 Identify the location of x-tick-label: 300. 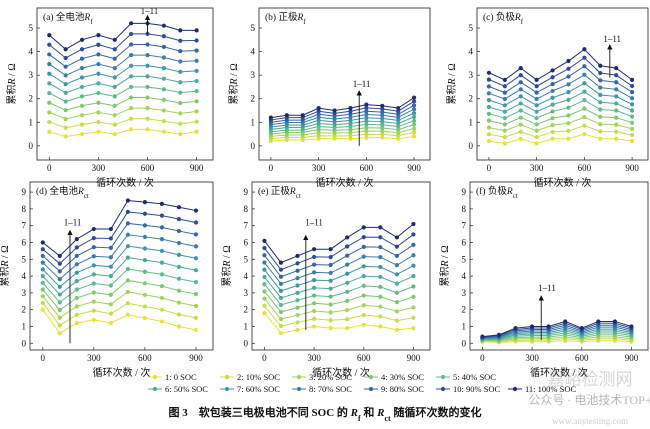
(319, 168).